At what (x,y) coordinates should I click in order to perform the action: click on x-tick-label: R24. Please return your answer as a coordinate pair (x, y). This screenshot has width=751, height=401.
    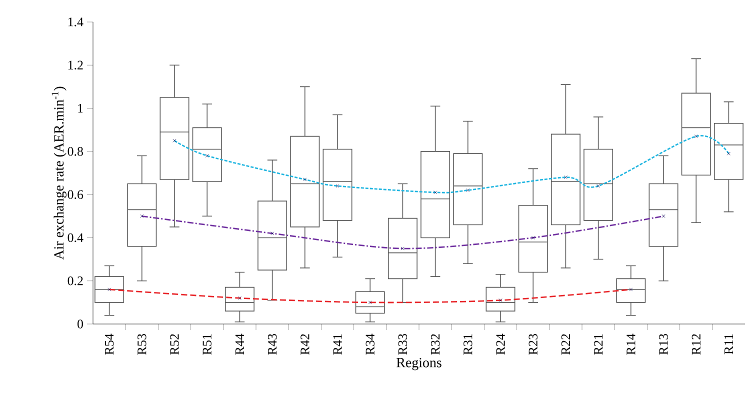
    Looking at the image, I should click on (500, 344).